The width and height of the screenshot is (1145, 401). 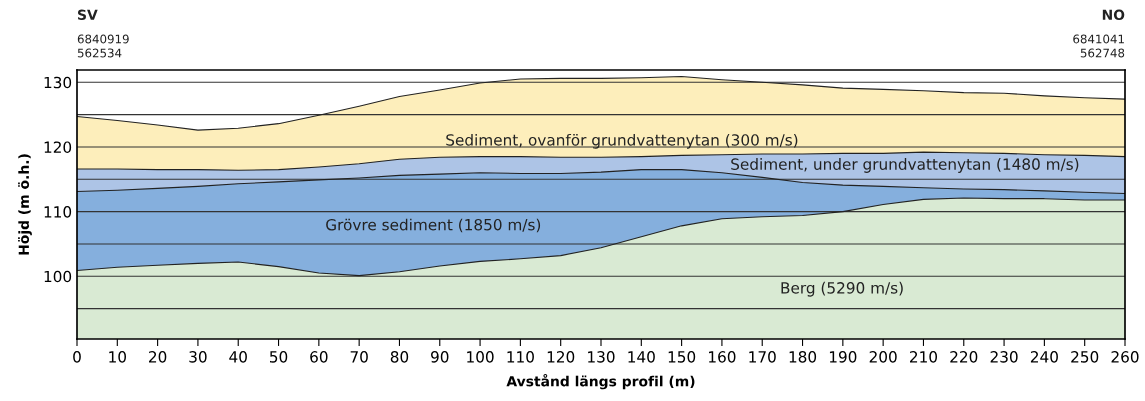 What do you see at coordinates (279, 357) in the screenshot?
I see `x-tick-label: 50` at bounding box center [279, 357].